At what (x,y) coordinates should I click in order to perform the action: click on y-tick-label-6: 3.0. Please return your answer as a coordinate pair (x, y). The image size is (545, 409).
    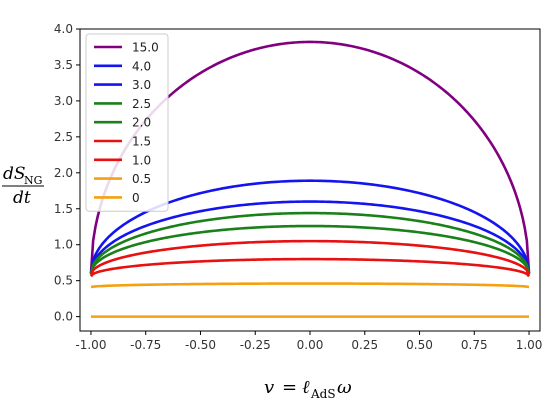
    Looking at the image, I should click on (63, 101).